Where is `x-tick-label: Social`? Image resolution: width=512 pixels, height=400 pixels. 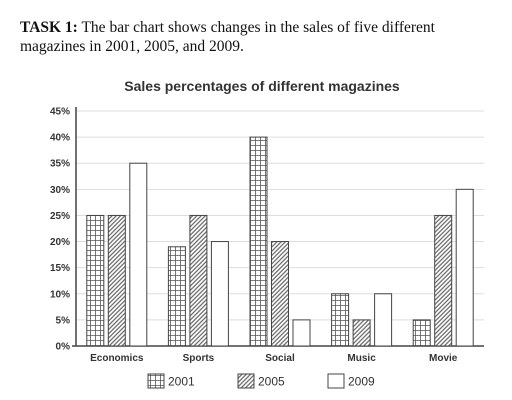
x-tick-label: Social is located at coordinates (280, 358).